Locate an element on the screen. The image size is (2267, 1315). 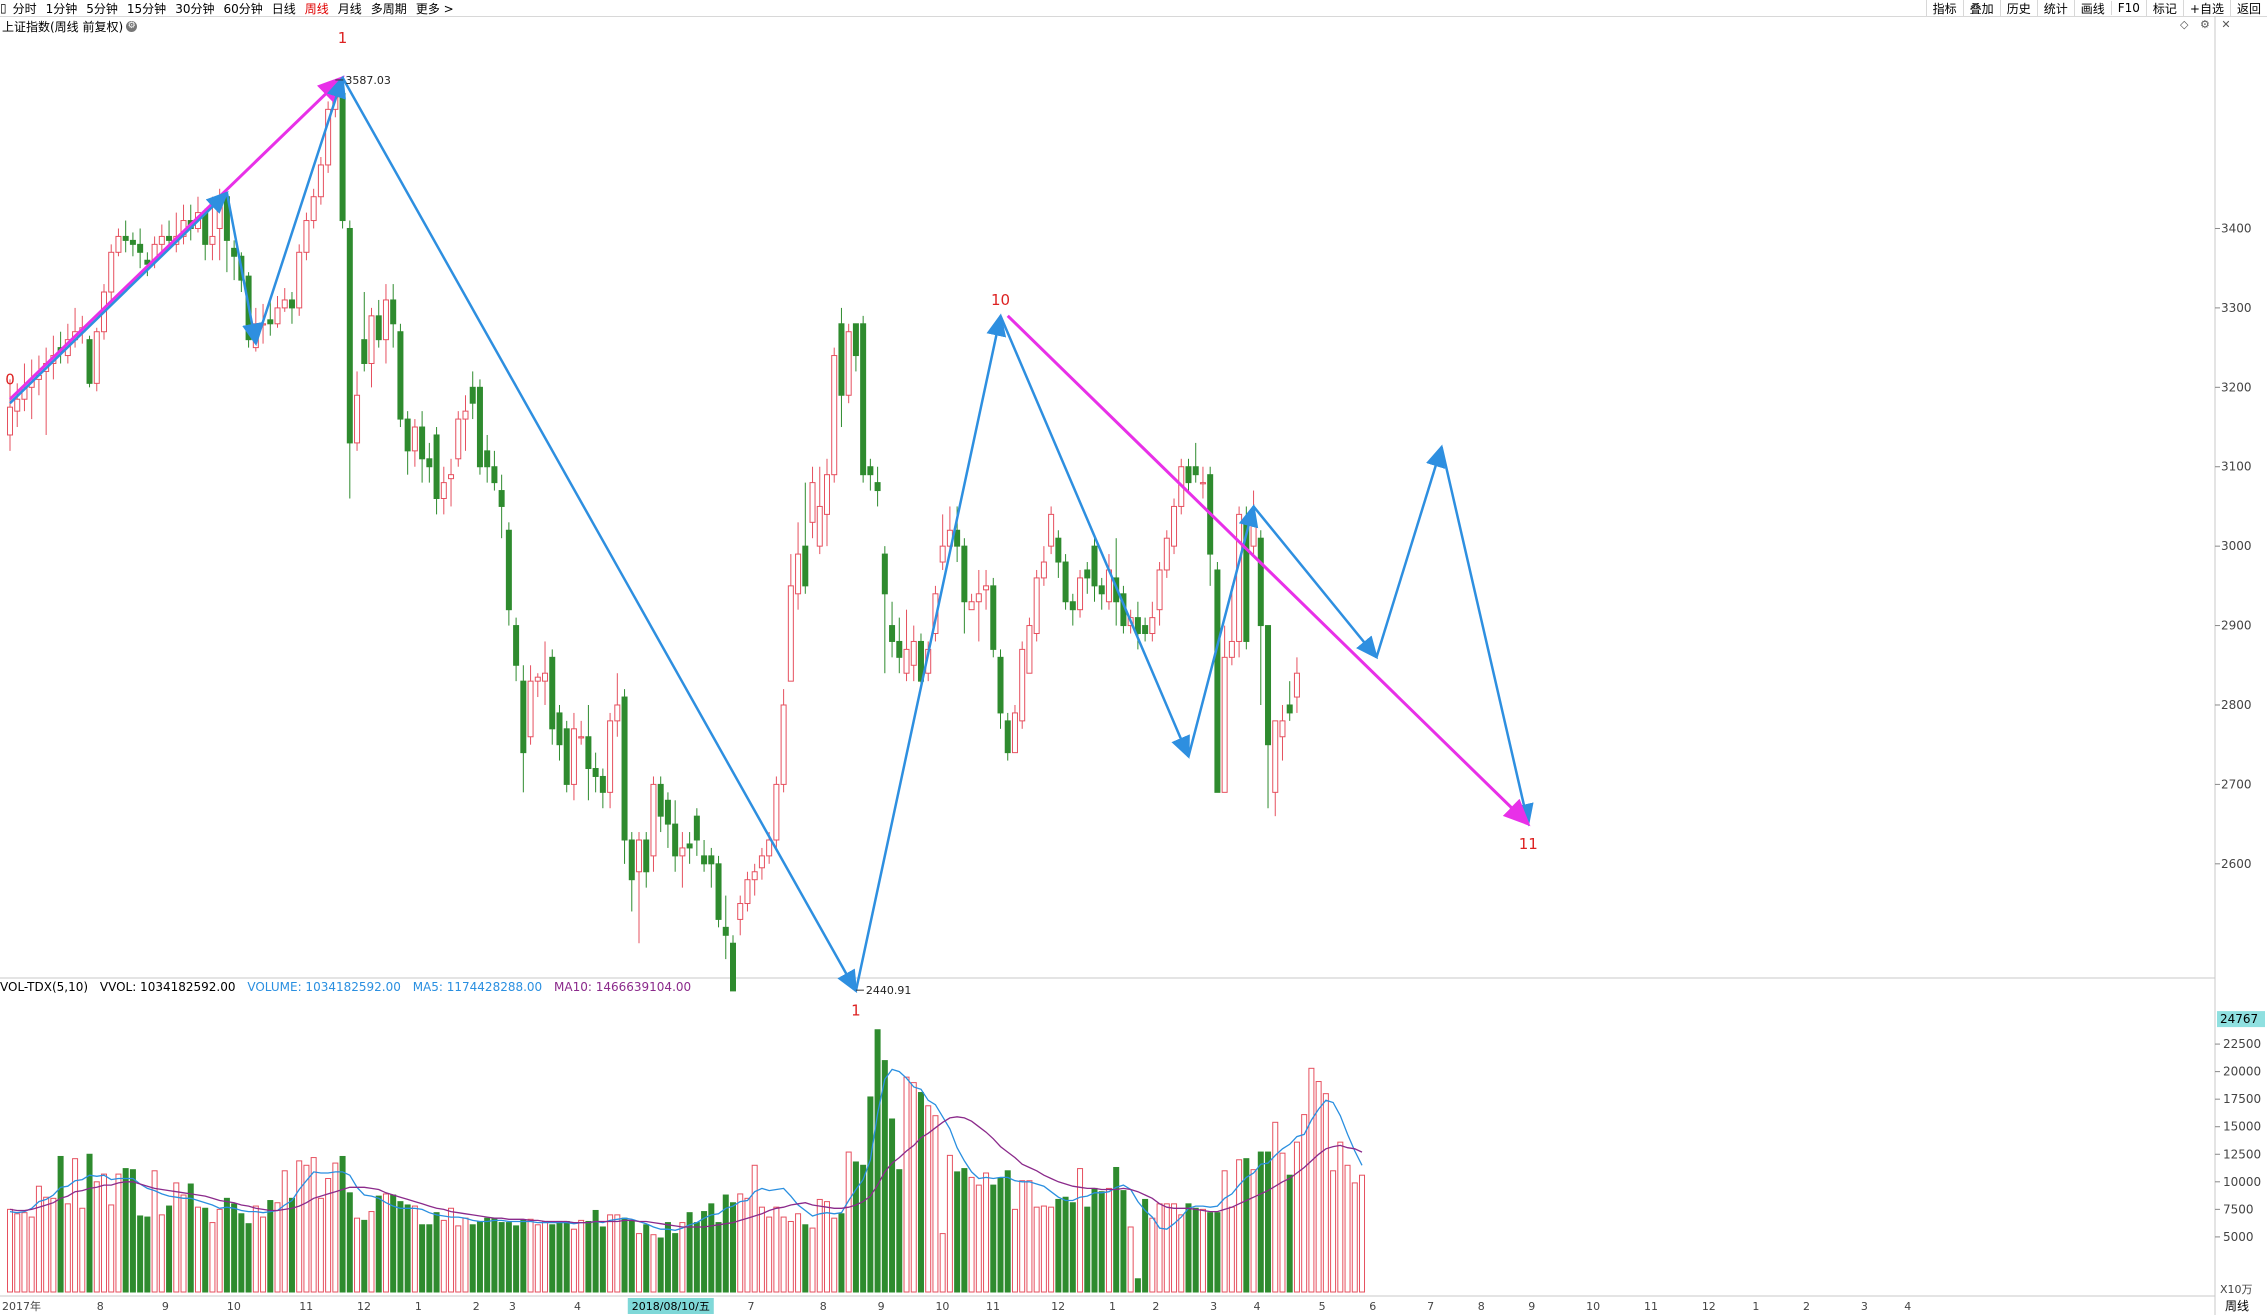
tab-daily: 日线 is located at coordinates (283, 8).